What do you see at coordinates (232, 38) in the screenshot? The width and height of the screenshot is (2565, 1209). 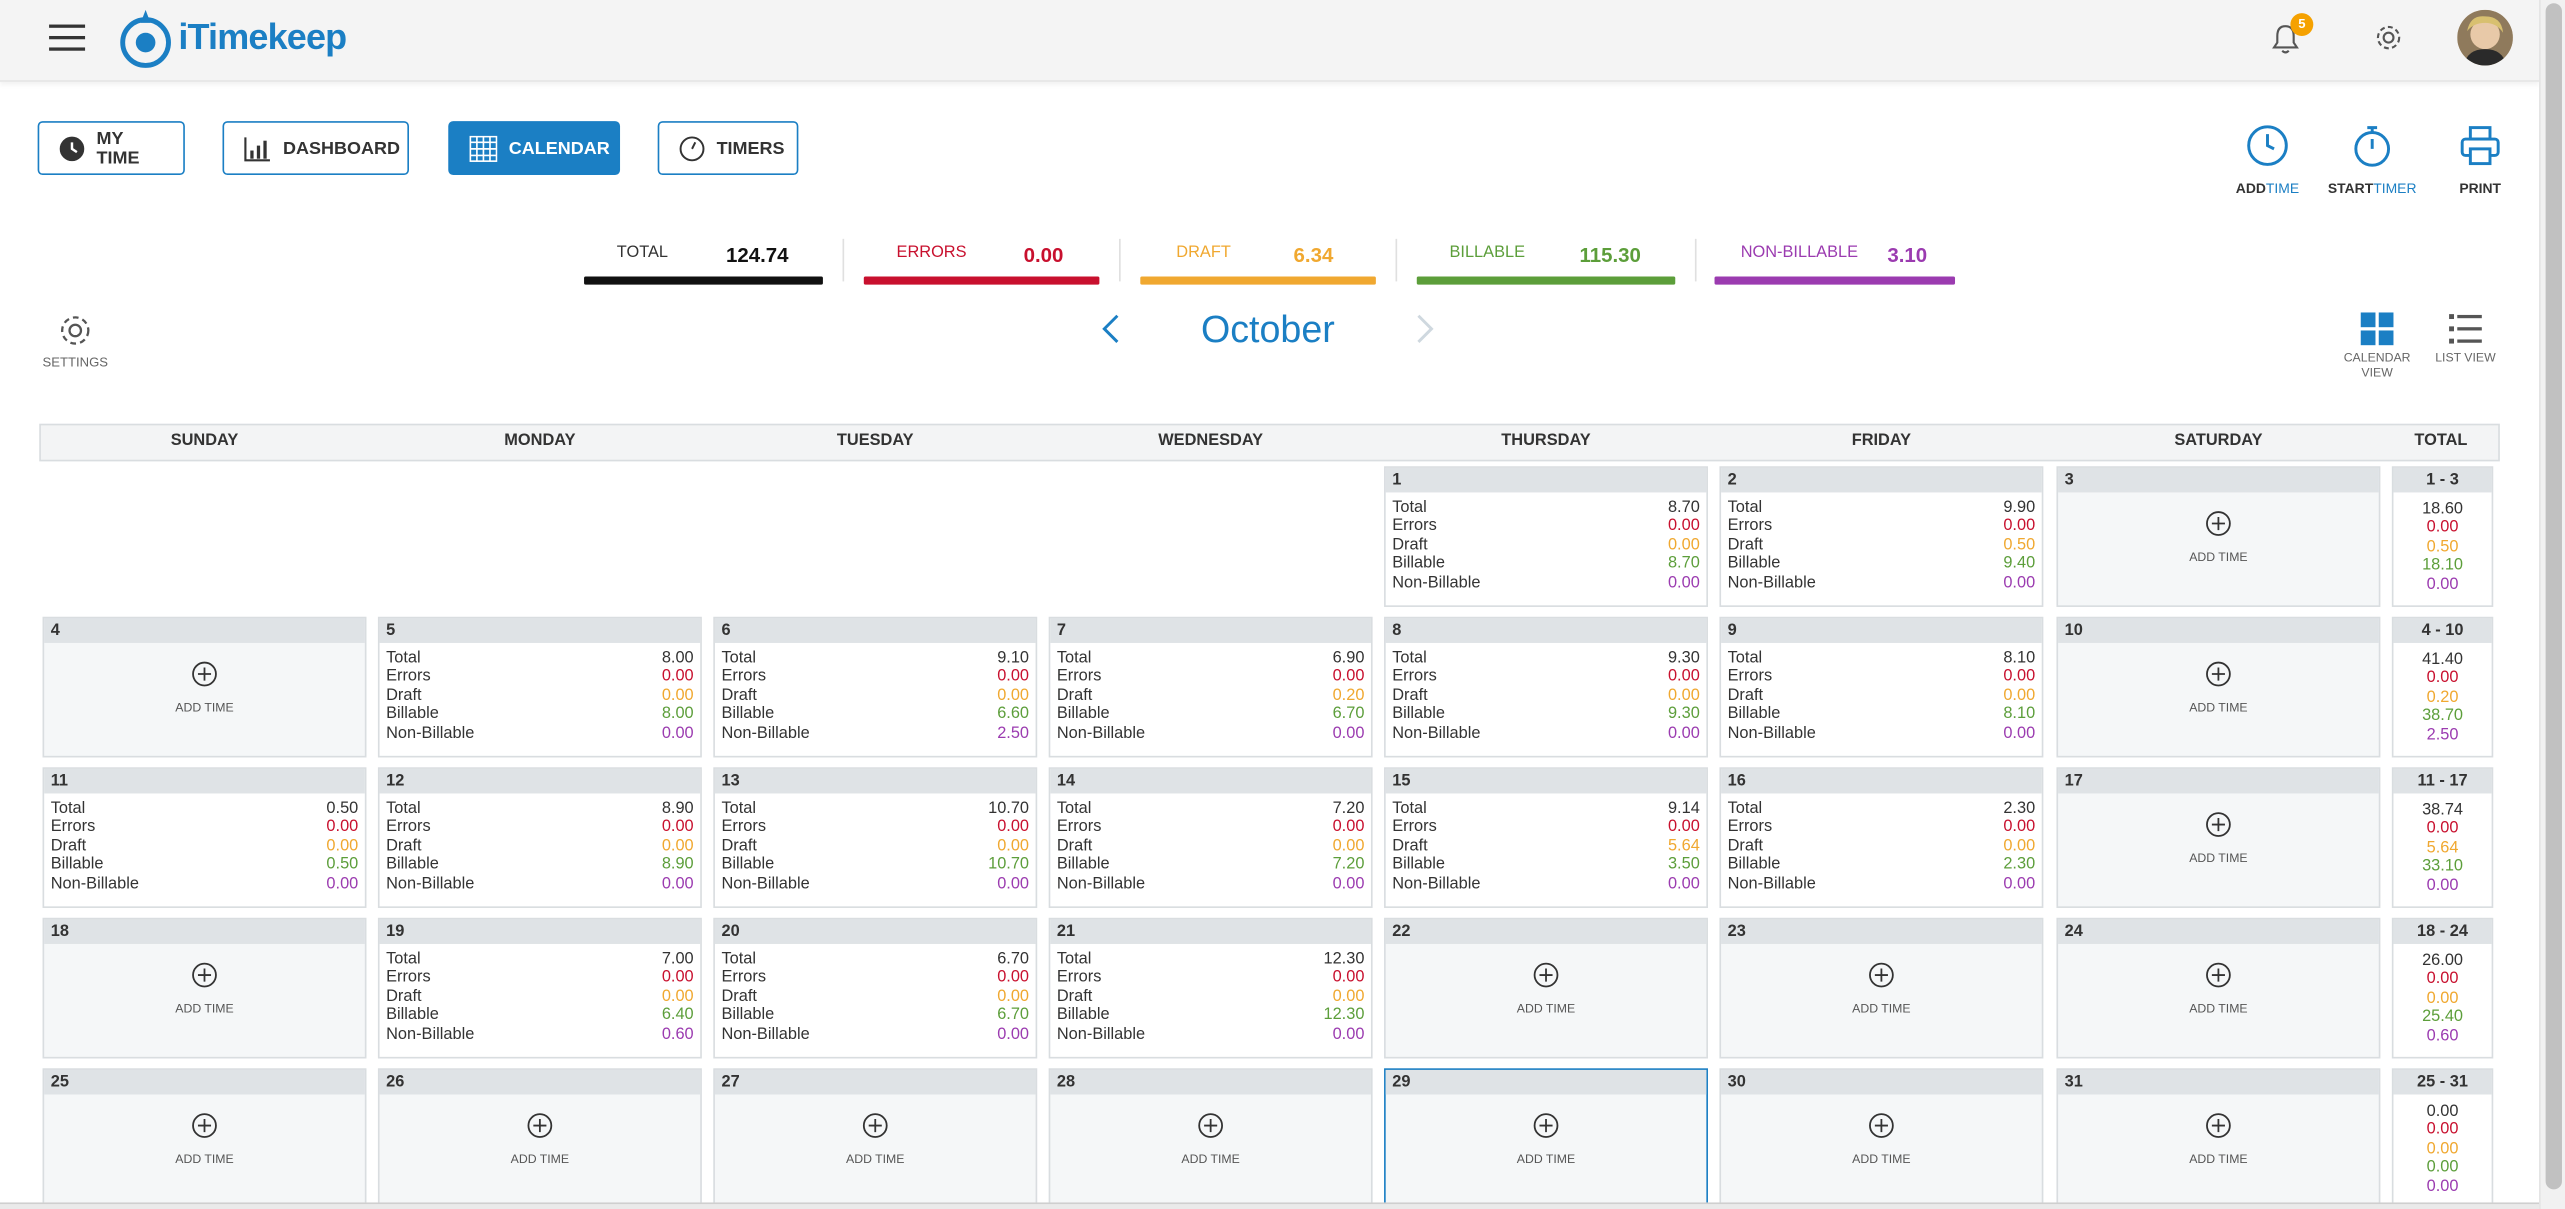 I see `app-logo: iTimekeep` at bounding box center [232, 38].